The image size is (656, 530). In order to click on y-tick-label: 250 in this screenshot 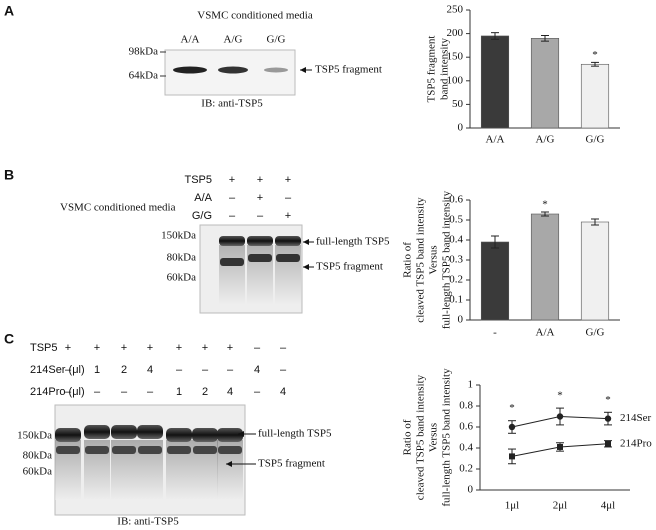, I will do `click(455, 10)`.